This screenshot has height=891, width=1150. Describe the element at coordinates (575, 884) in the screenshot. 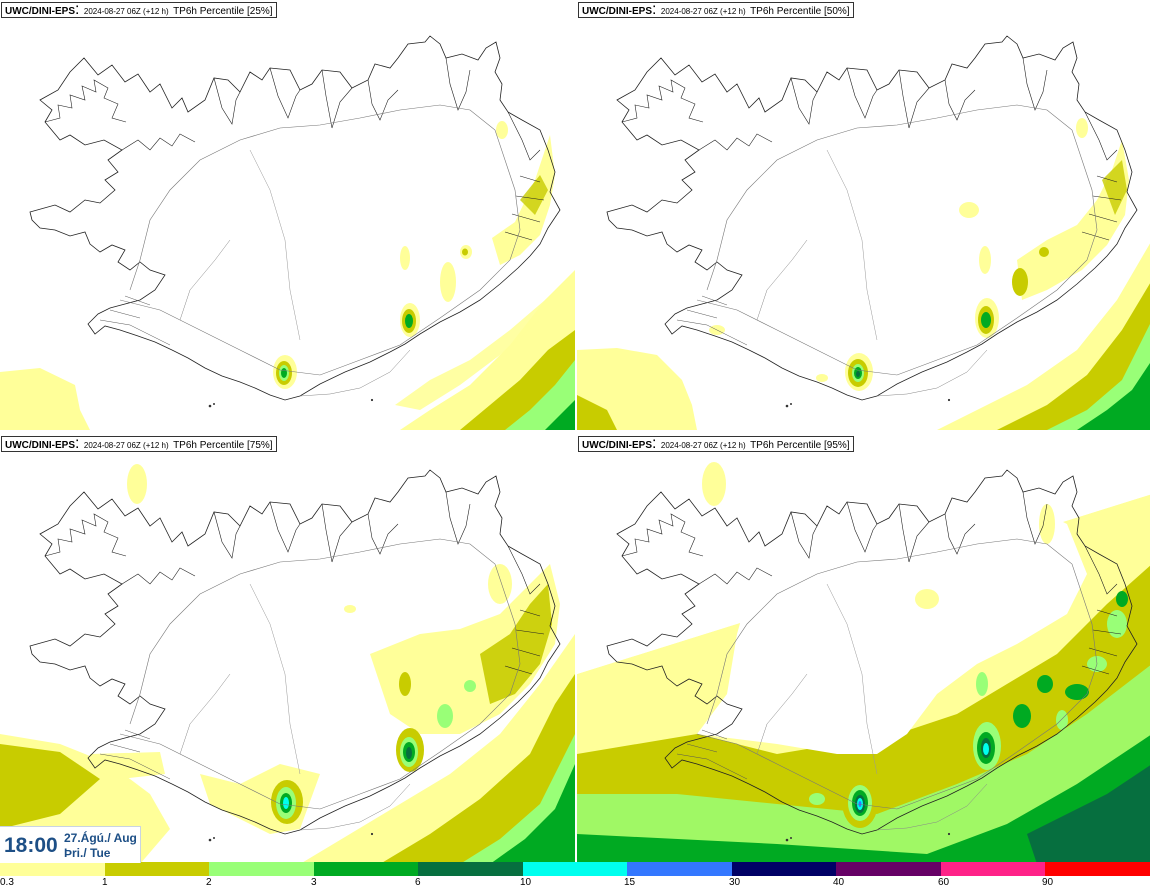

I see `legend-labels: 0.3 1 2 3 6 10 15 30 40 60 90` at that location.